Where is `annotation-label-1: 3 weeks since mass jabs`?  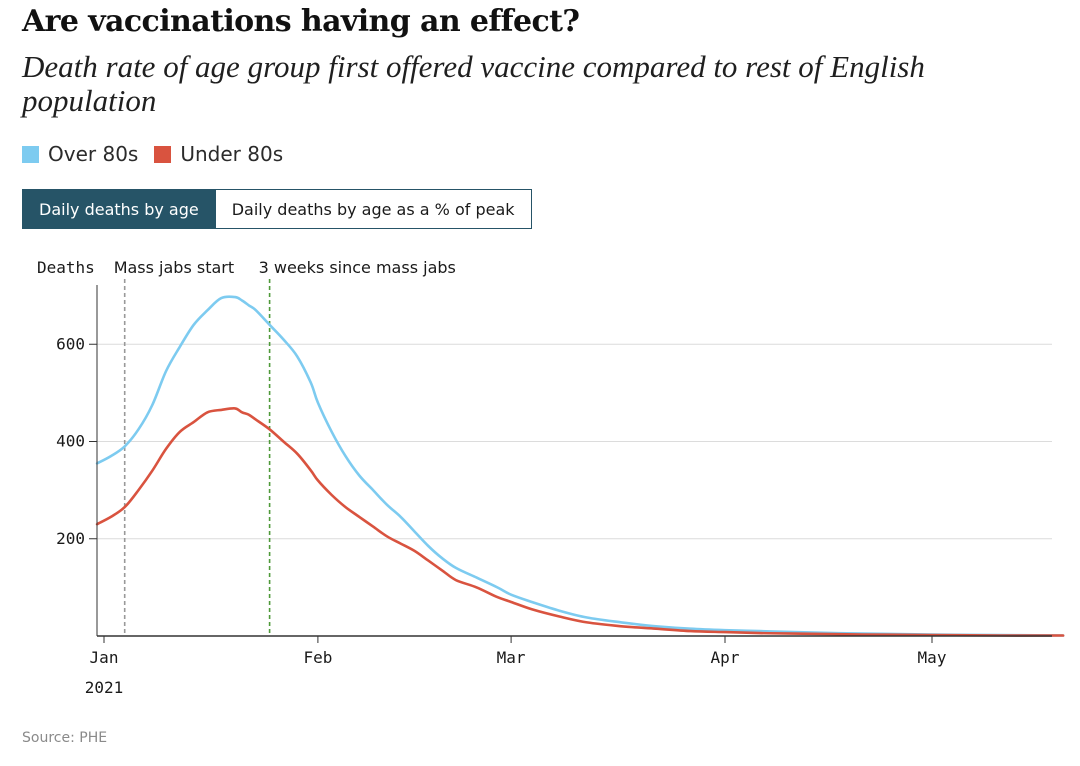
annotation-label-1: 3 weeks since mass jabs is located at coordinates (357, 267).